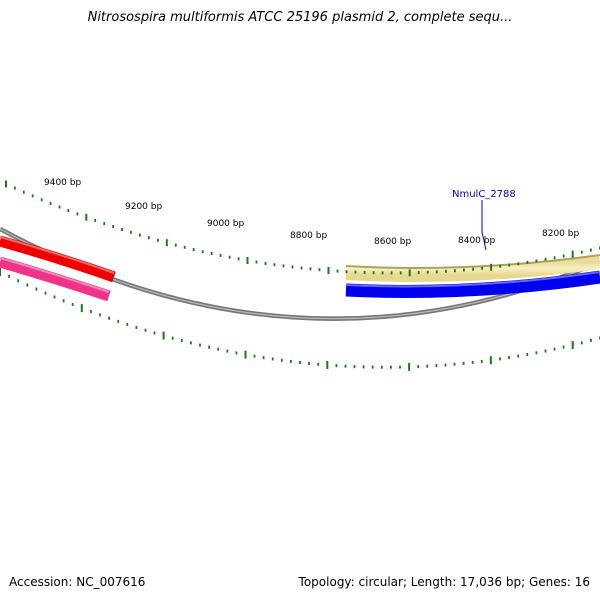 The width and height of the screenshot is (600, 600). What do you see at coordinates (308, 236) in the screenshot?
I see `tick-label: 8800 bp` at bounding box center [308, 236].